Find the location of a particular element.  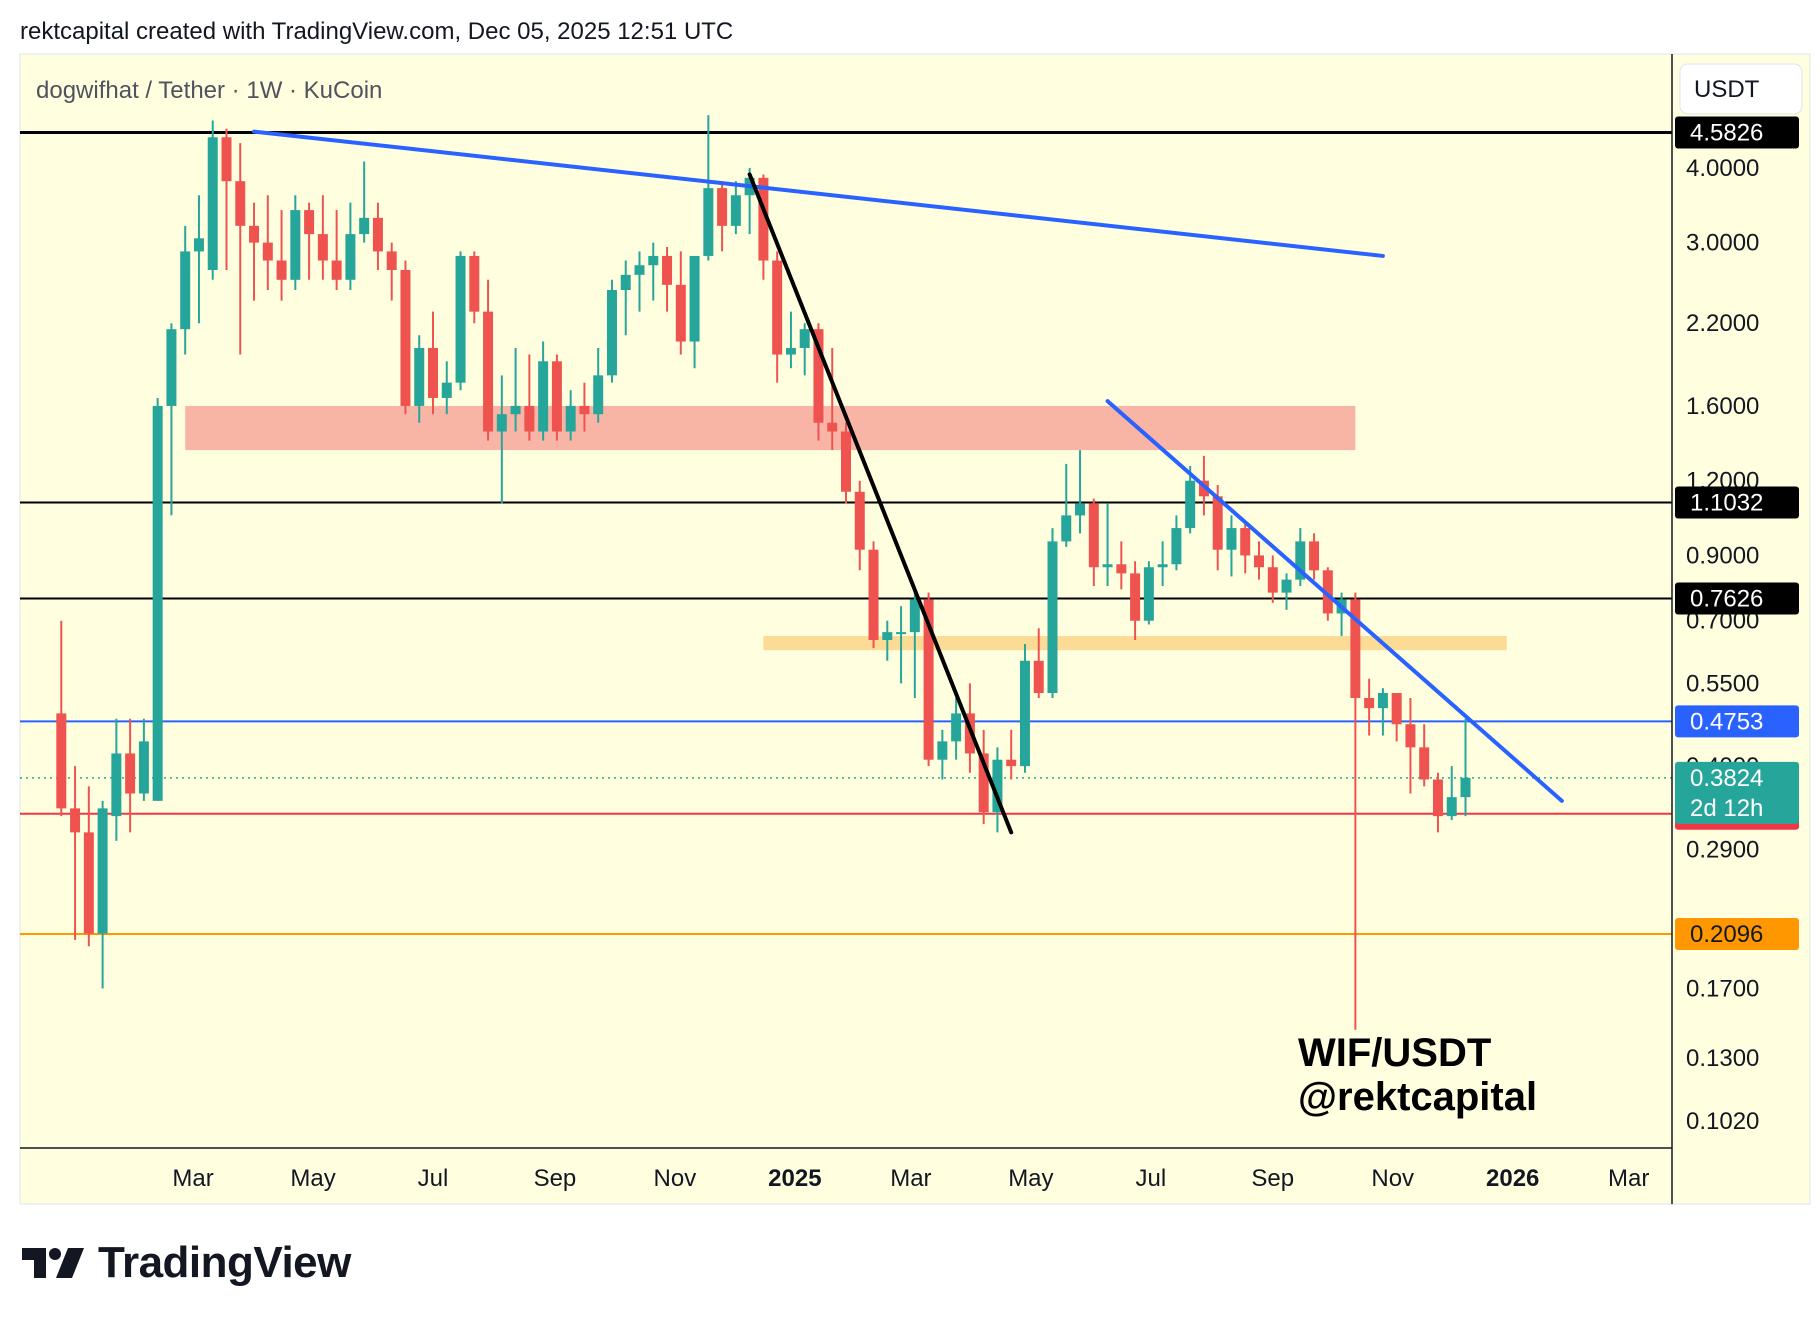

currency-button-bg is located at coordinates (1741, 89).